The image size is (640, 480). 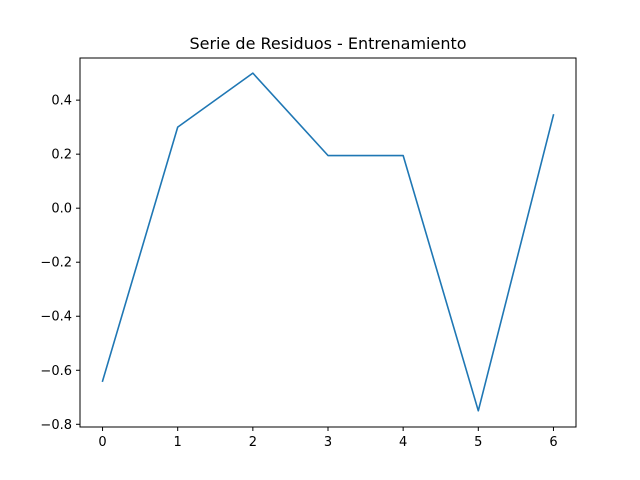 What do you see at coordinates (61, 101) in the screenshot?
I see `y-tick-label: 0.4` at bounding box center [61, 101].